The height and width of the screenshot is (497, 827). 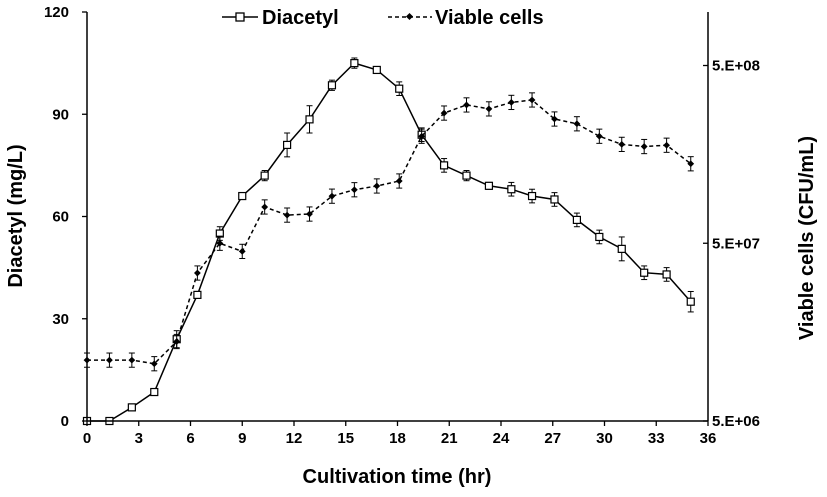 What do you see at coordinates (736, 243) in the screenshot?
I see `y2-tick-label: 5.E+07` at bounding box center [736, 243].